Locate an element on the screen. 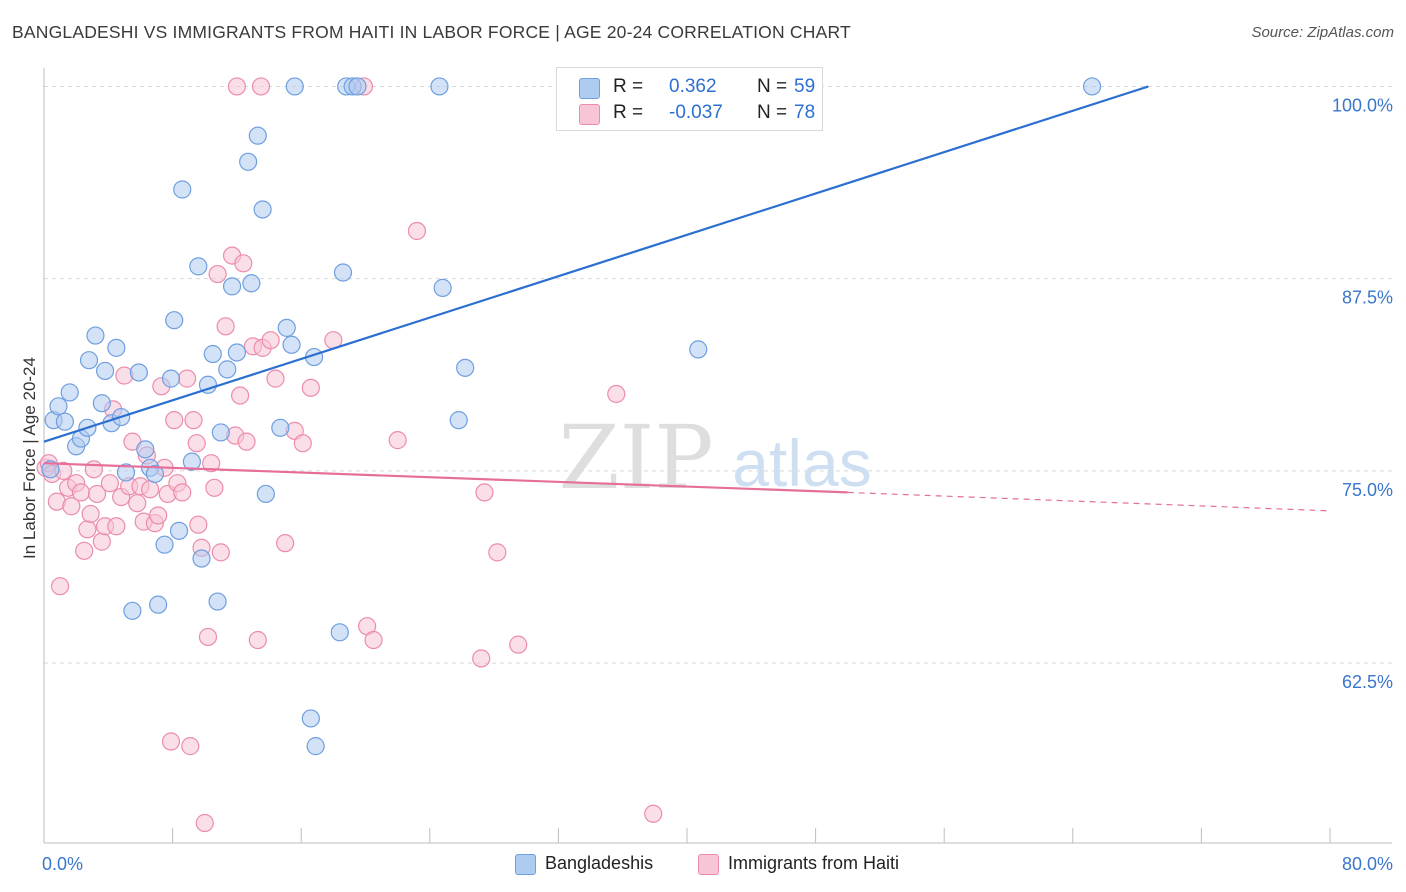  x-tick-labels: 0.0% 80.0% is located at coordinates (717, 864).